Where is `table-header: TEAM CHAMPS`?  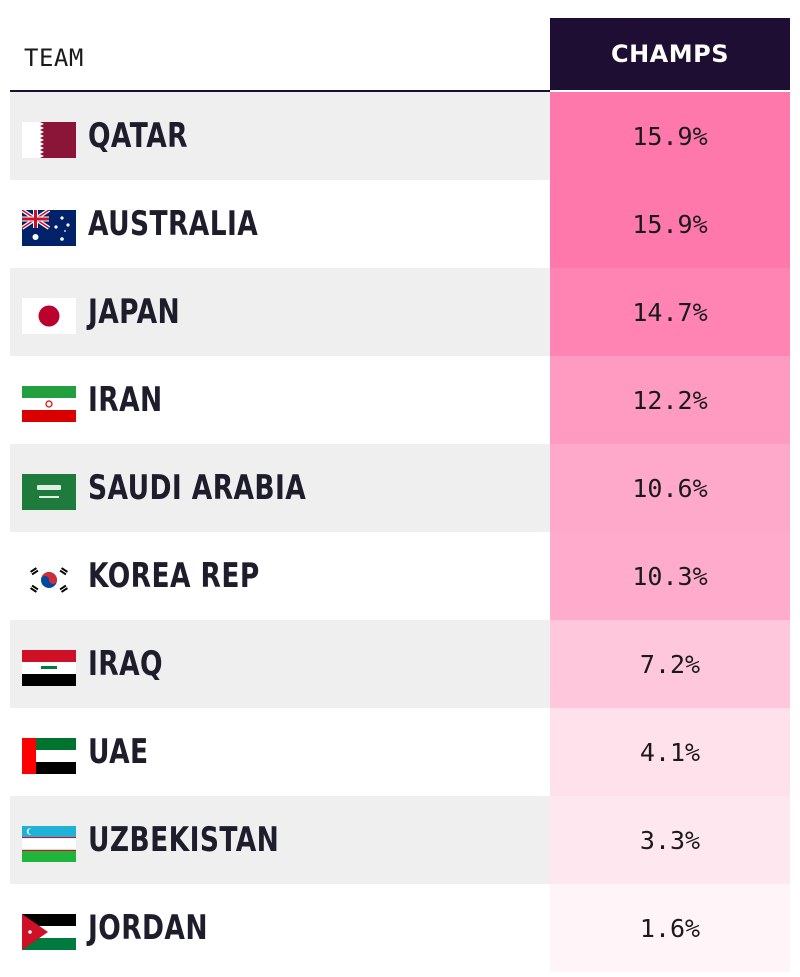 table-header: TEAM CHAMPS is located at coordinates (400, 55).